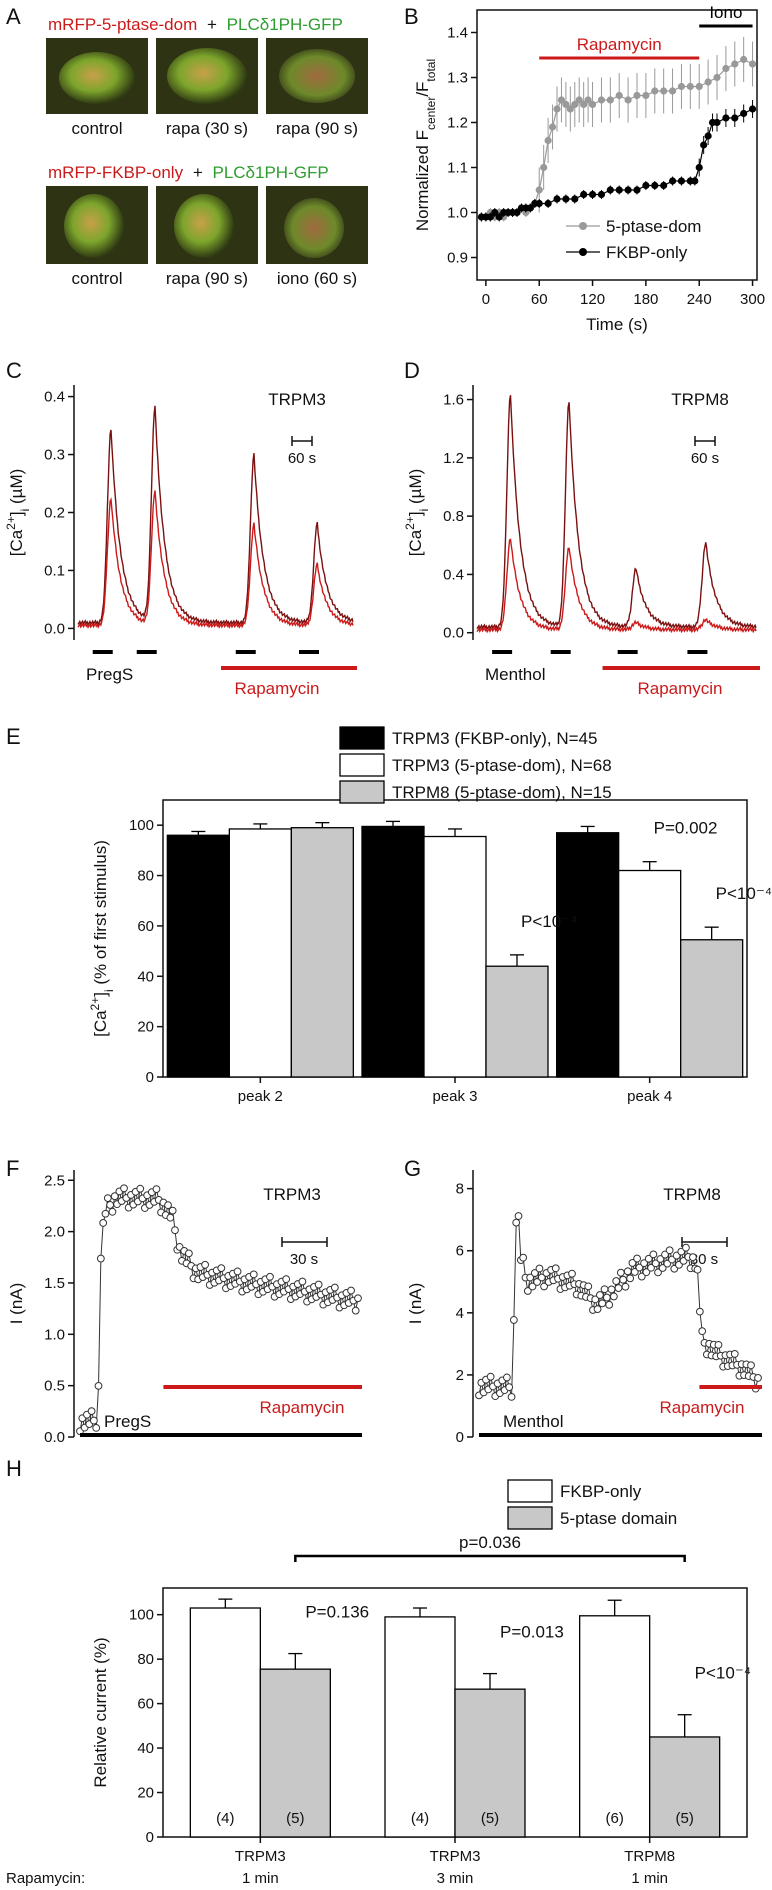 Image resolution: width=772 pixels, height=1890 pixels. I want to click on d-ylabel-part: ], so click(415, 513).